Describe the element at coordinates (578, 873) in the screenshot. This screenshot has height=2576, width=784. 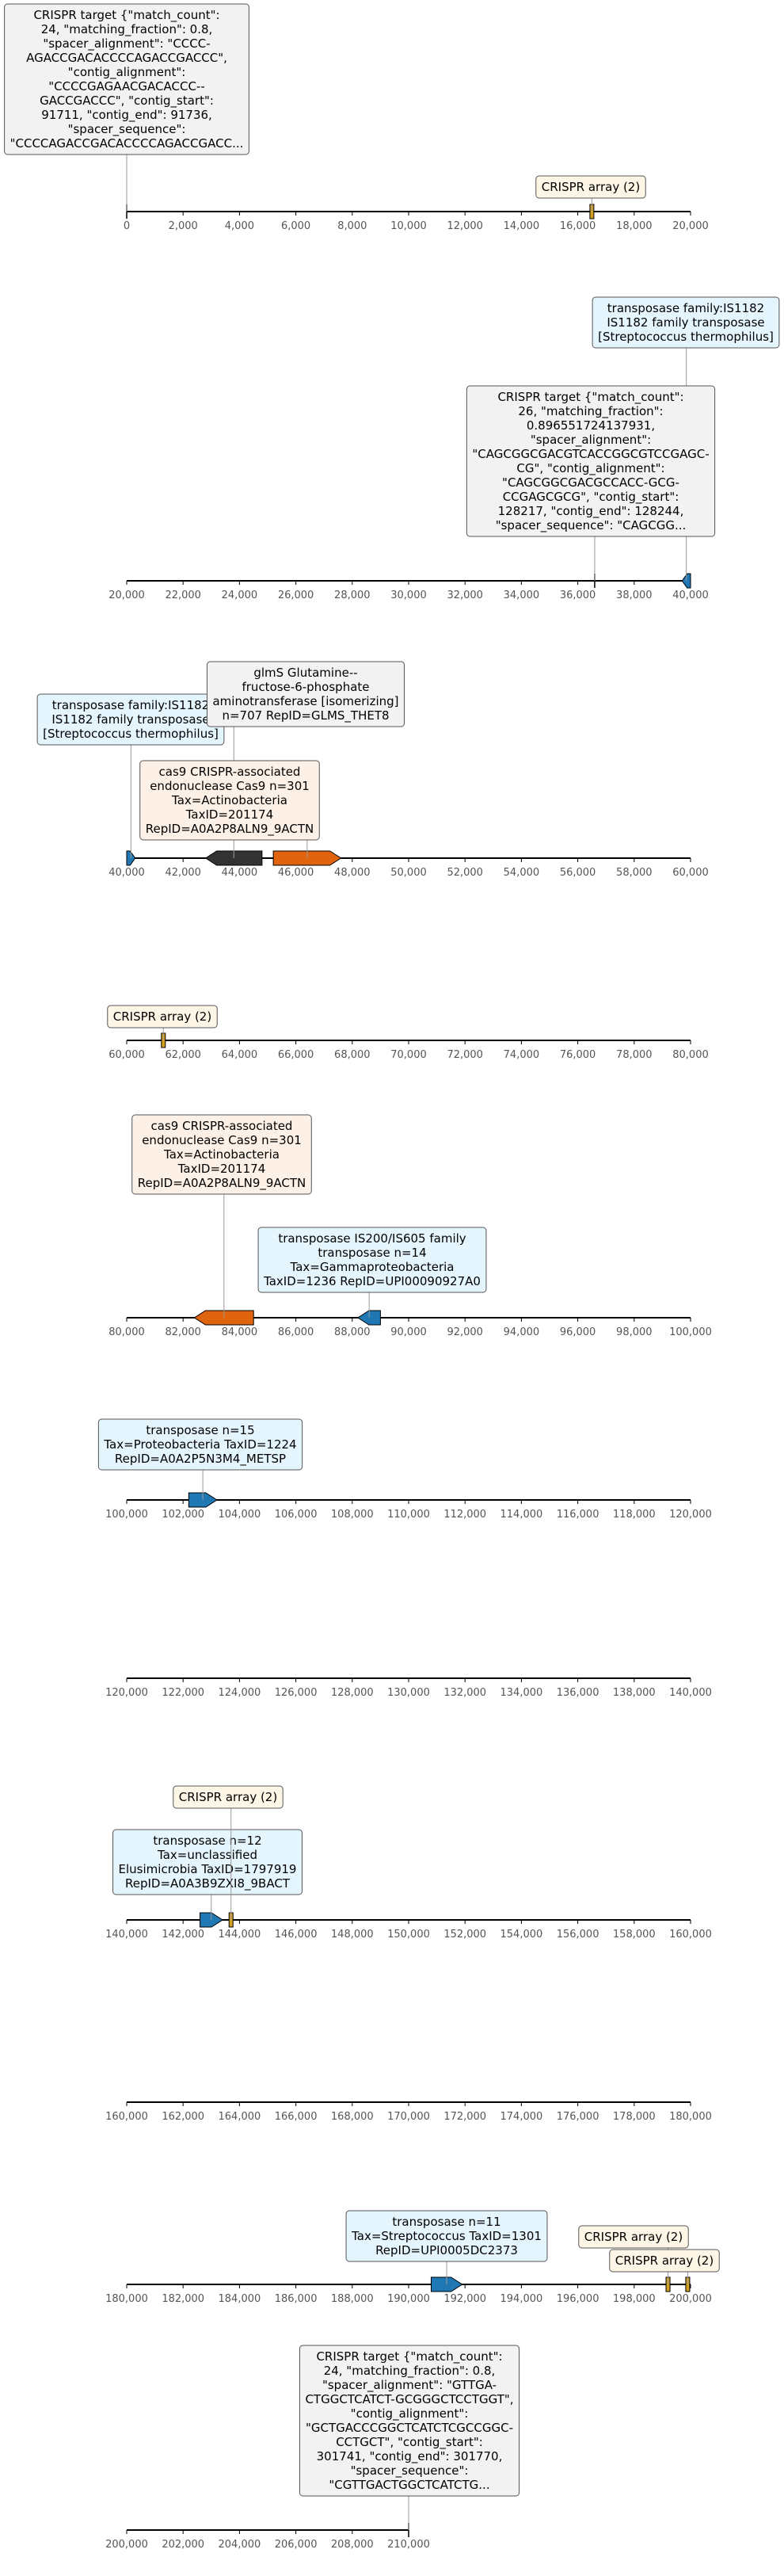
I see `tick-label: 56,000` at that location.